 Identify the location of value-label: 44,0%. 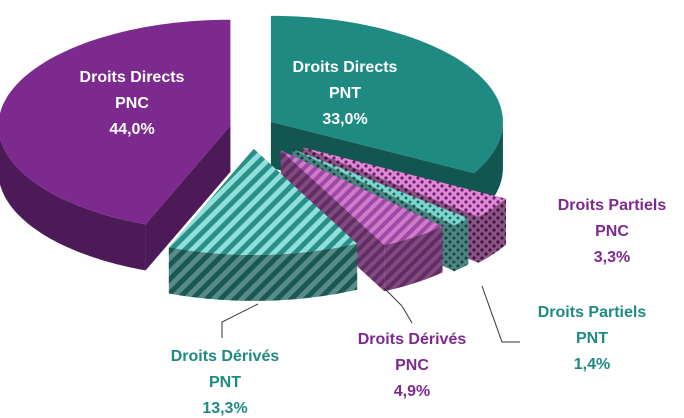
(131, 129).